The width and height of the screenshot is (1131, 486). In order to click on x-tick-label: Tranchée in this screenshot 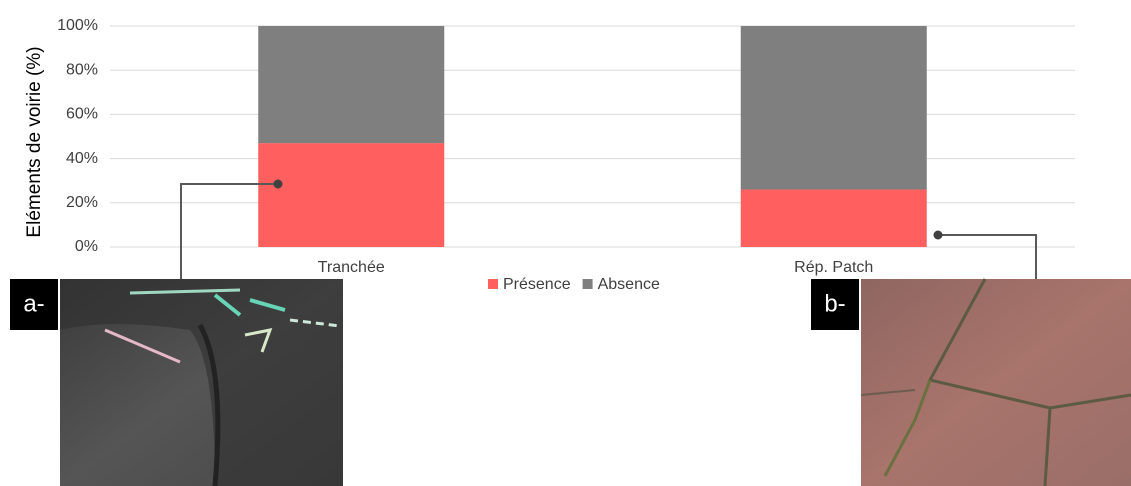, I will do `click(351, 267)`.